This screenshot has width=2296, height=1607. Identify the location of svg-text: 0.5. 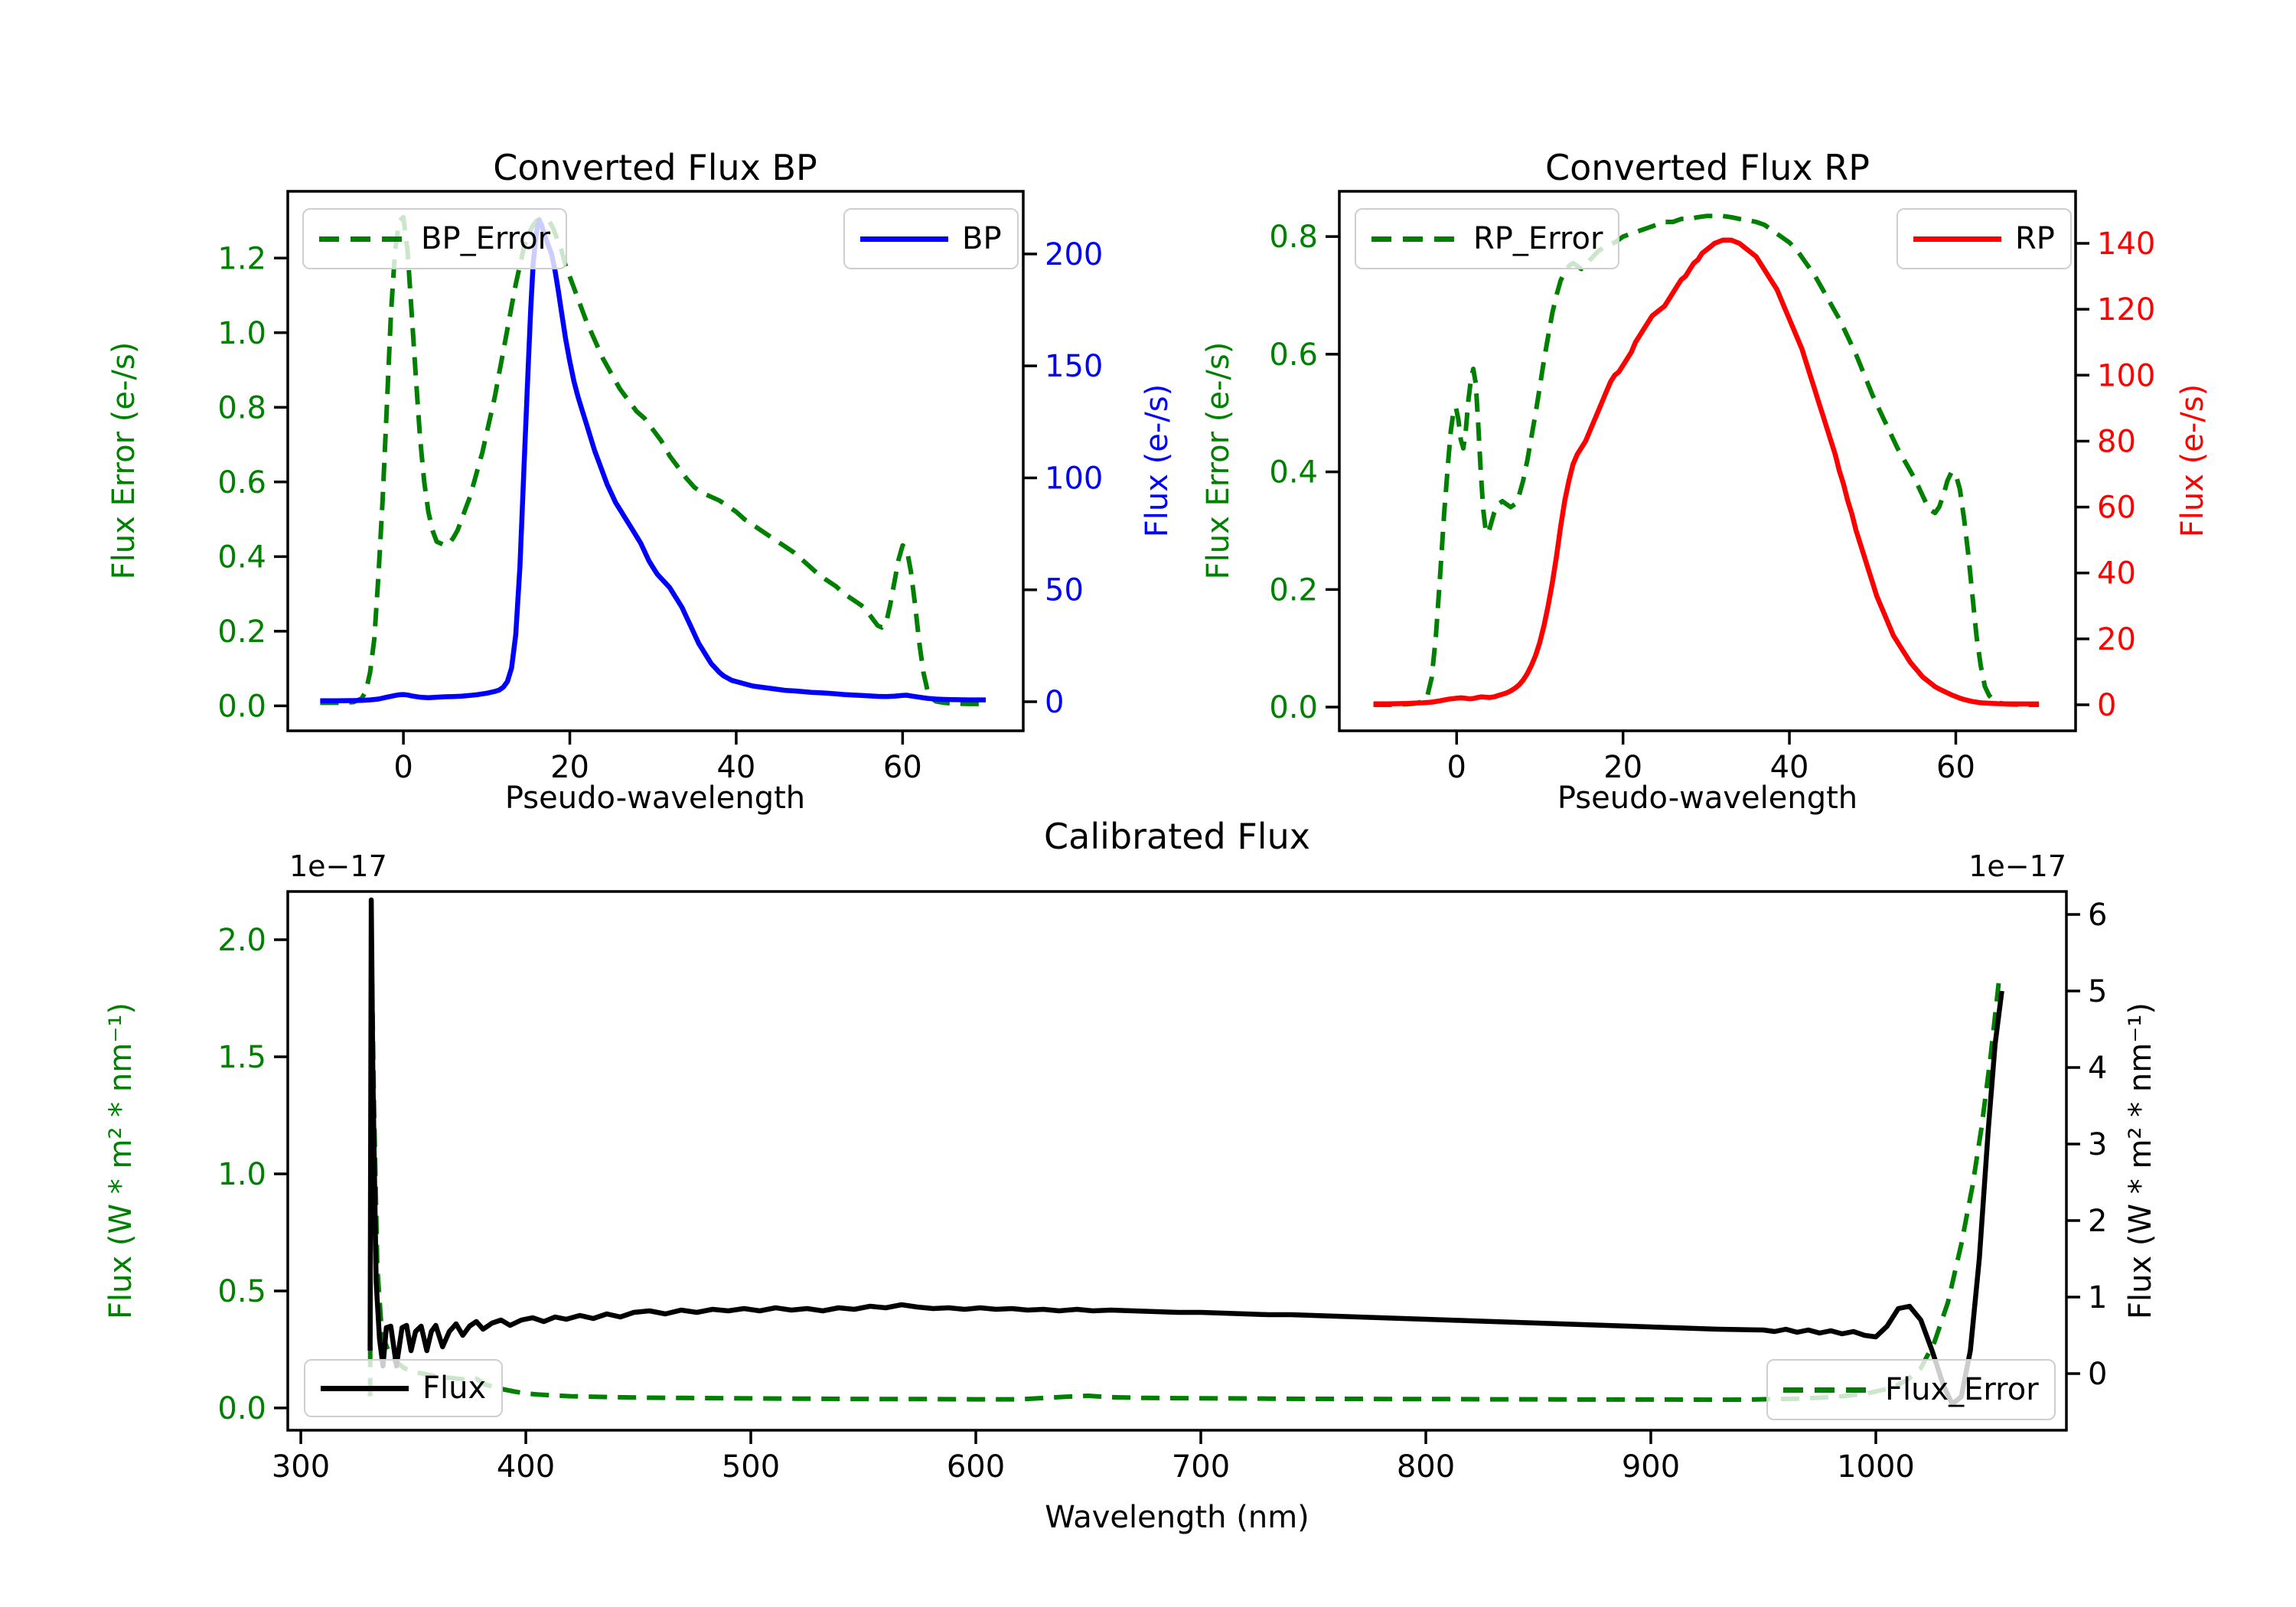
(241, 1291).